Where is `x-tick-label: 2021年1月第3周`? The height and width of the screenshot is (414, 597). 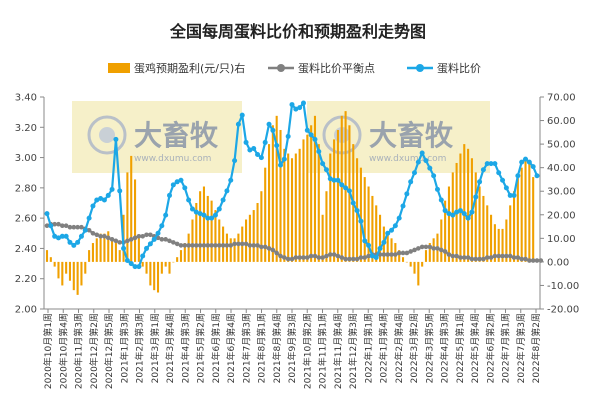 x-tick-label: 2021年1月第3周 is located at coordinates (124, 348).